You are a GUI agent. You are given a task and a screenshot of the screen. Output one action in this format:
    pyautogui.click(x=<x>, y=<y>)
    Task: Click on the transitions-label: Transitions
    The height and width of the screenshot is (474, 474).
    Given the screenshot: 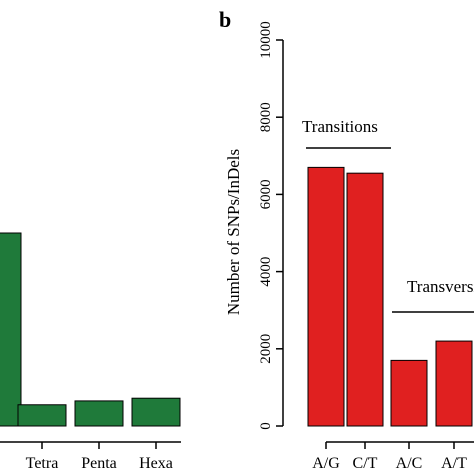 What is the action you would take?
    pyautogui.click(x=340, y=126)
    